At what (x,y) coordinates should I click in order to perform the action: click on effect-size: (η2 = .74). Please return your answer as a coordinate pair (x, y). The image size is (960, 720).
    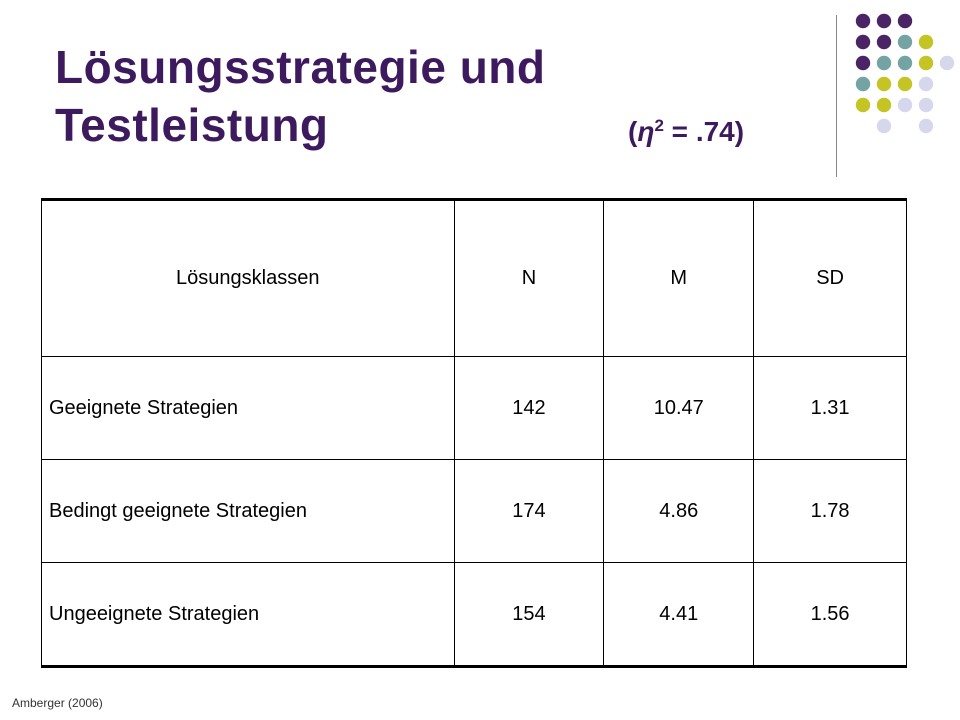
    Looking at the image, I should click on (686, 132).